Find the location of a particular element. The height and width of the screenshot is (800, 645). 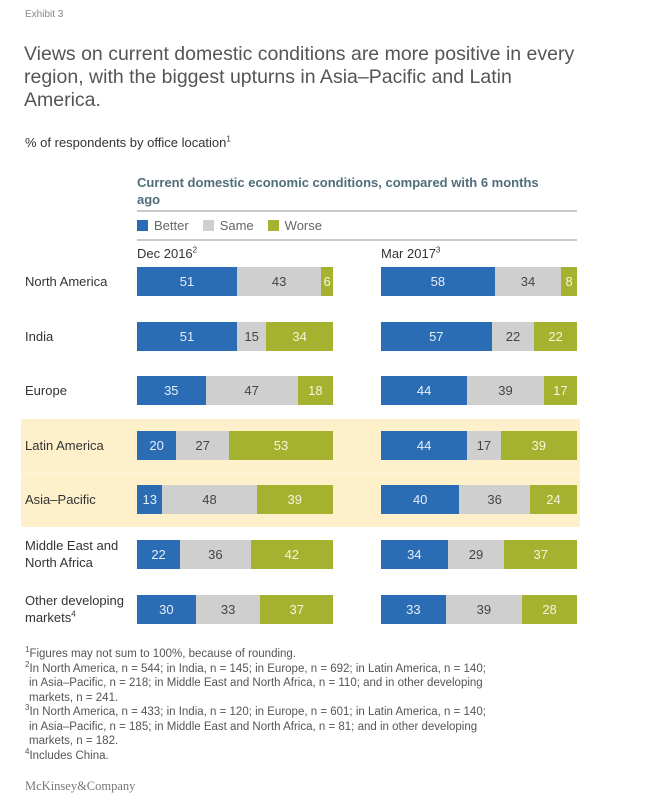

data-label: 37 is located at coordinates (540, 554).